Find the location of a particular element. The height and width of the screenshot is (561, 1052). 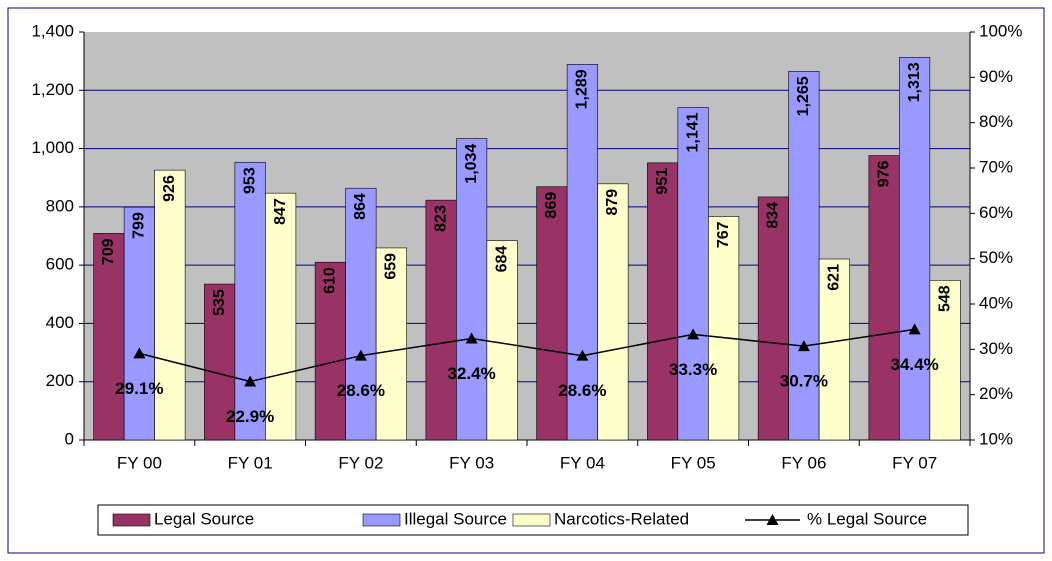

bar-value-label: 926 is located at coordinates (169, 188).